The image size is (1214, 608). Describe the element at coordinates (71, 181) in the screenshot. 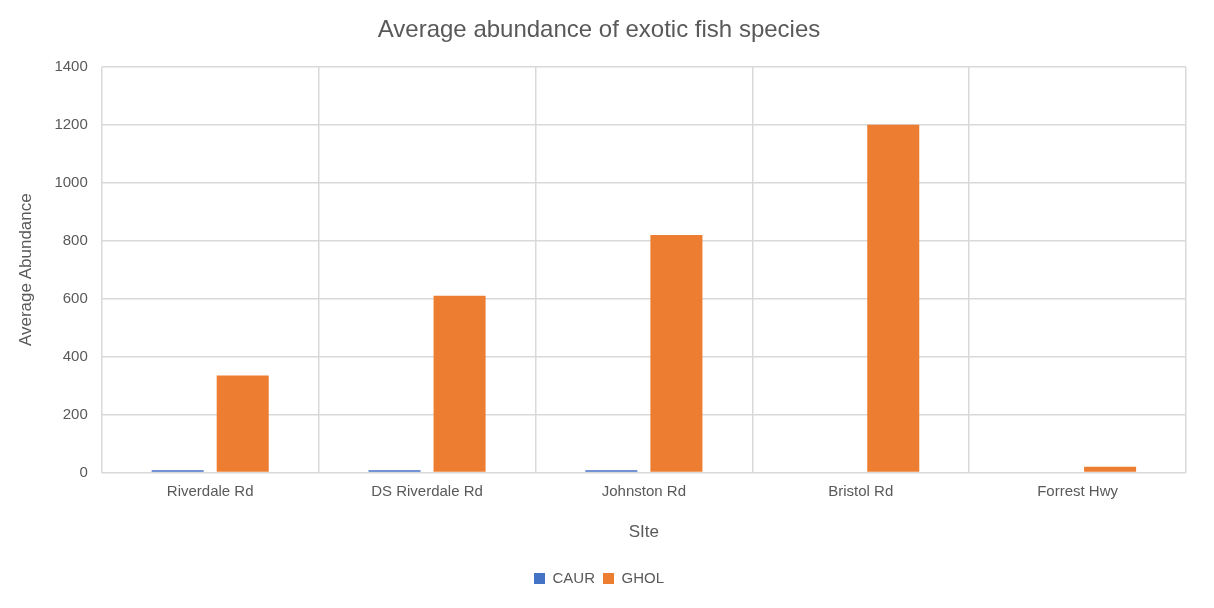

I see `y-tick-label: 1000` at that location.